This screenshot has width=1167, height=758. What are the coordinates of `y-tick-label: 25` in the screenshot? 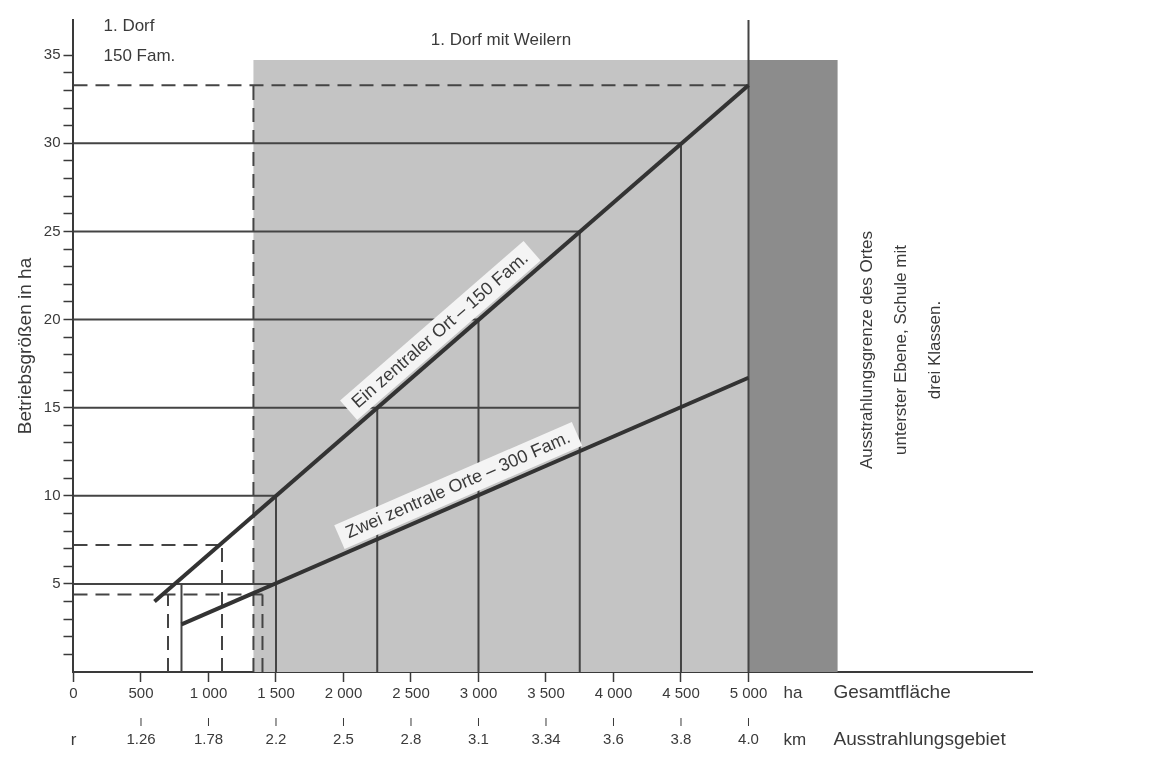 It's located at (52, 230).